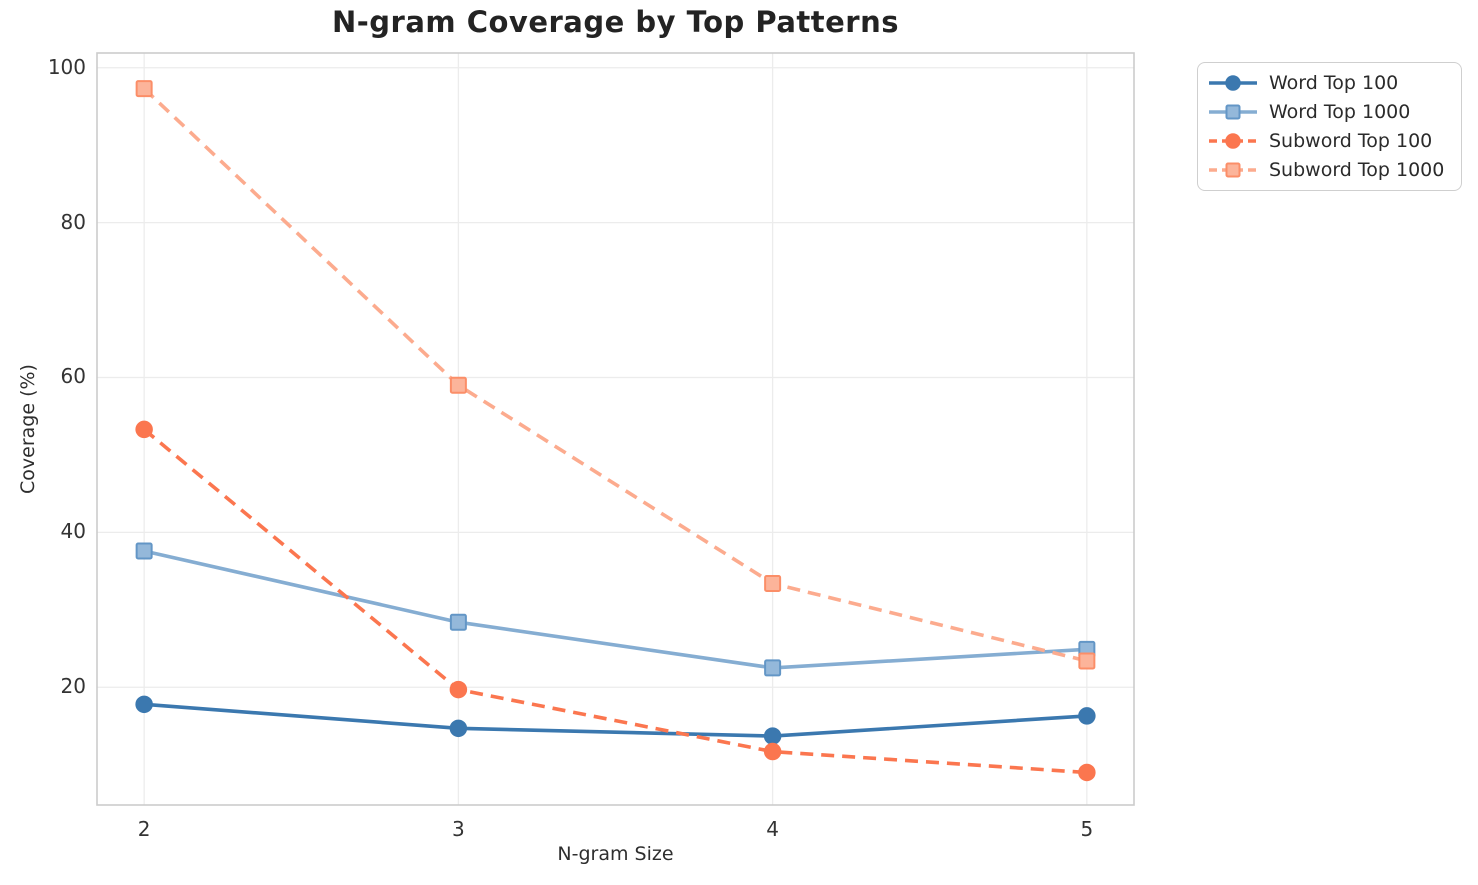 Image resolution: width=1478 pixels, height=885 pixels. I want to click on marker-subword-top-1000-x5, so click(1087, 661).